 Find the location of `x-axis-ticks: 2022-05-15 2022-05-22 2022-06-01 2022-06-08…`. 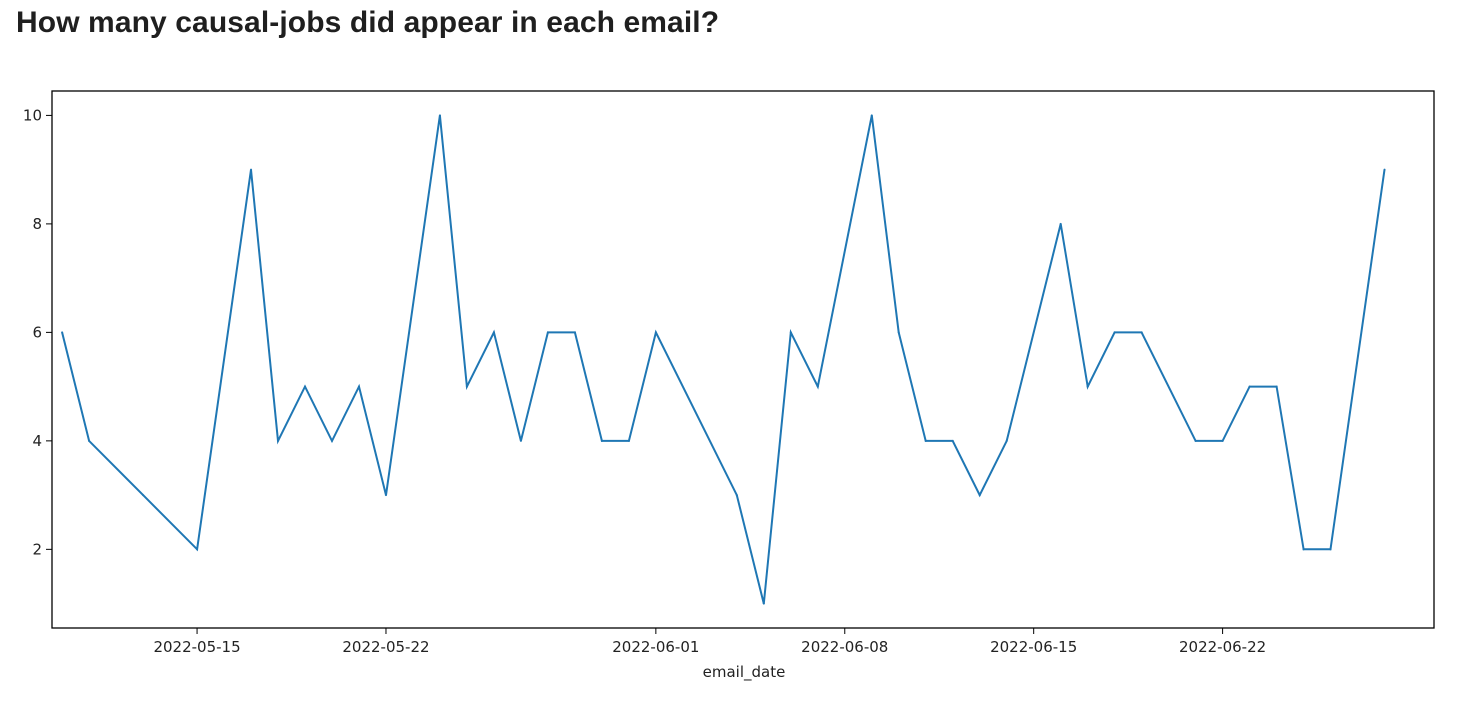

x-axis-ticks: 2022-05-15 2022-05-22 2022-06-01 2022-06-08… is located at coordinates (709, 642).